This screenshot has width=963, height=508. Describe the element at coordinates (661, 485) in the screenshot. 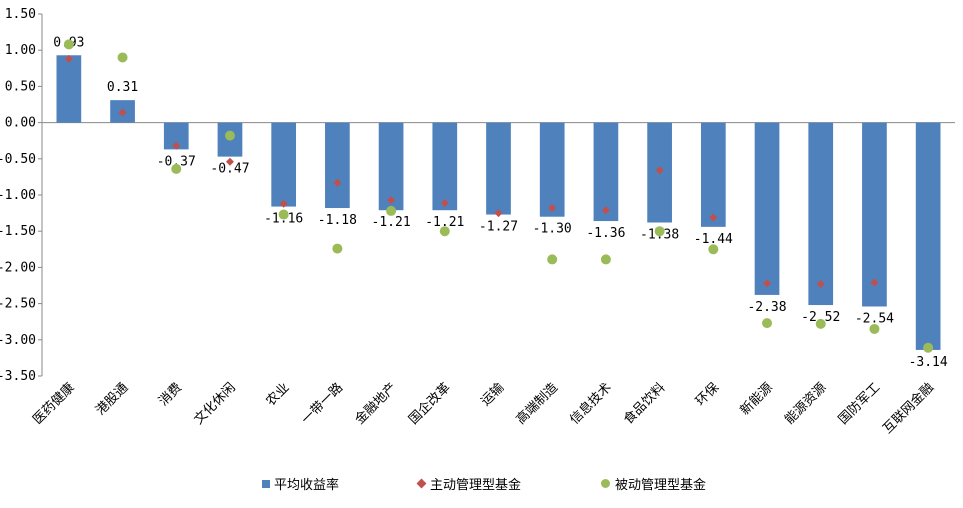

I see `legend-label-passive-fund: 被动管理型基金` at that location.